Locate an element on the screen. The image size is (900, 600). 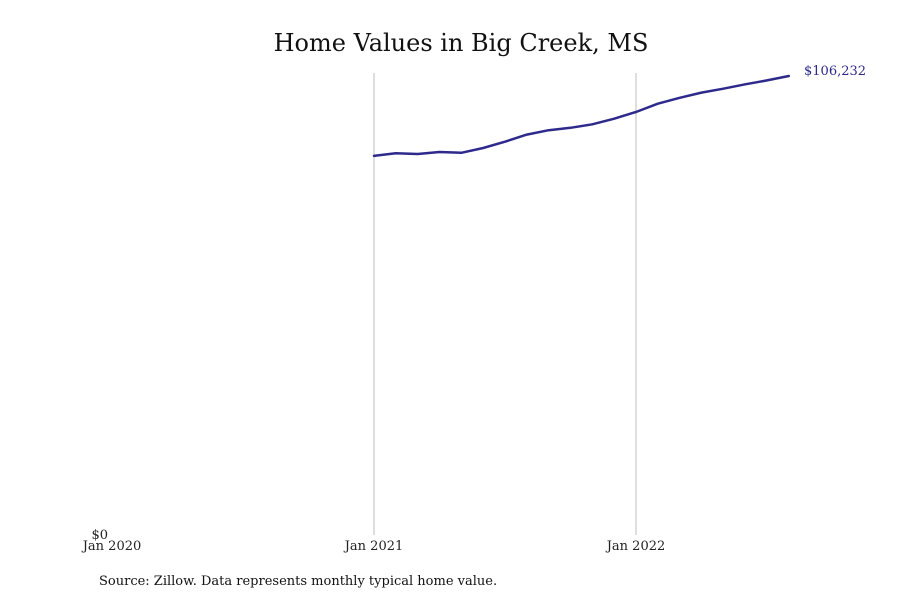
y-tick-label: $0 is located at coordinates (99, 535).